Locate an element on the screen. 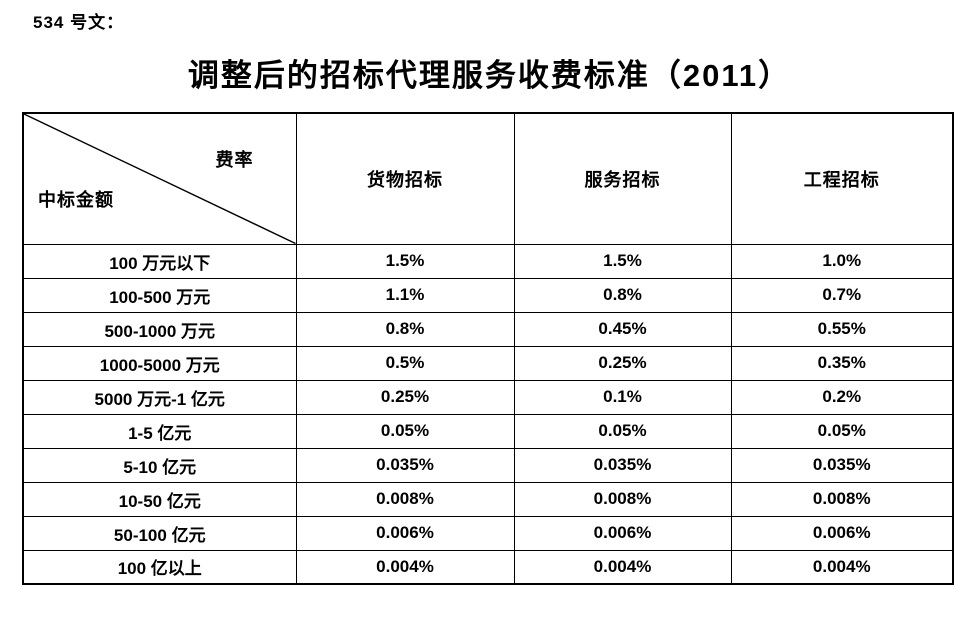  row-label-cell: 100 万元以下 is located at coordinates (159, 261).